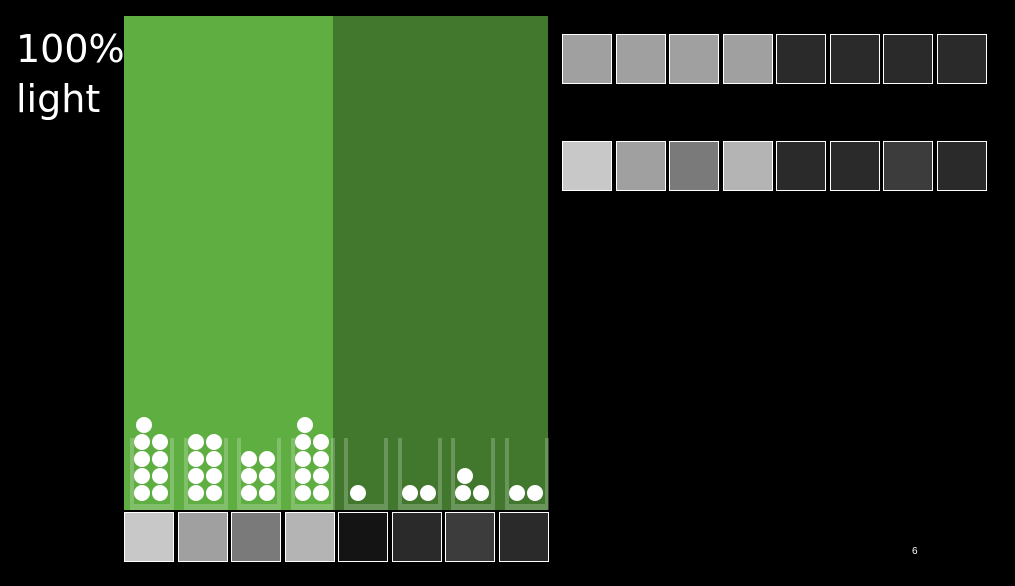  I want to click on title-light: light, so click(58, 99).